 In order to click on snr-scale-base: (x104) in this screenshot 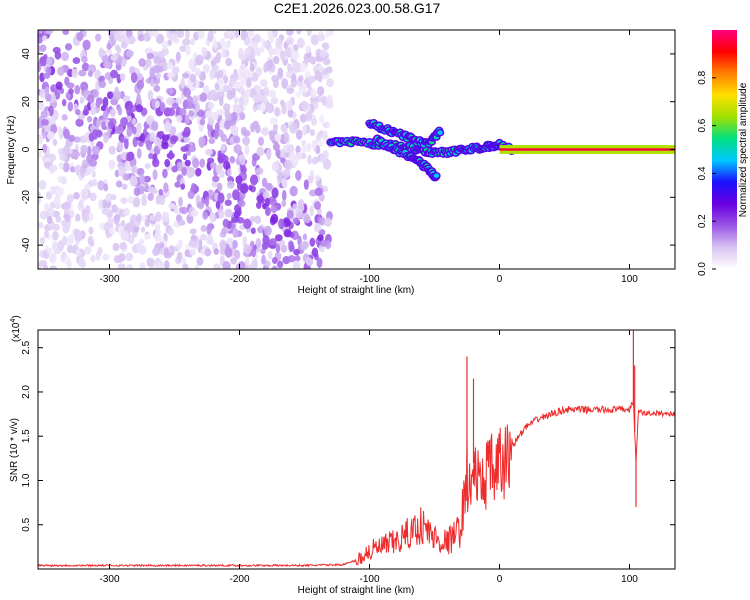, I will do `click(16, 328)`.